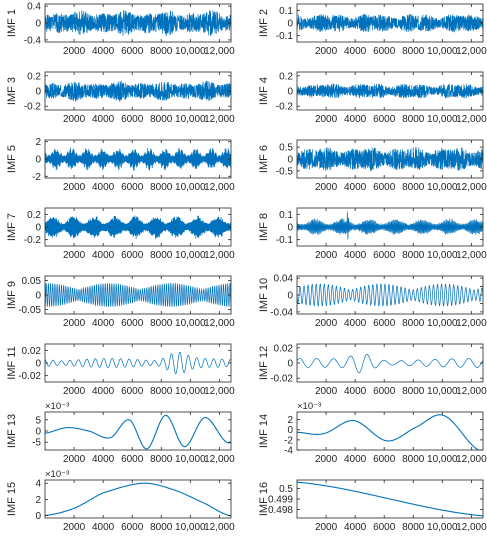  Describe the element at coordinates (264, 227) in the screenshot. I see `y-axis-label: IMF 8` at that location.